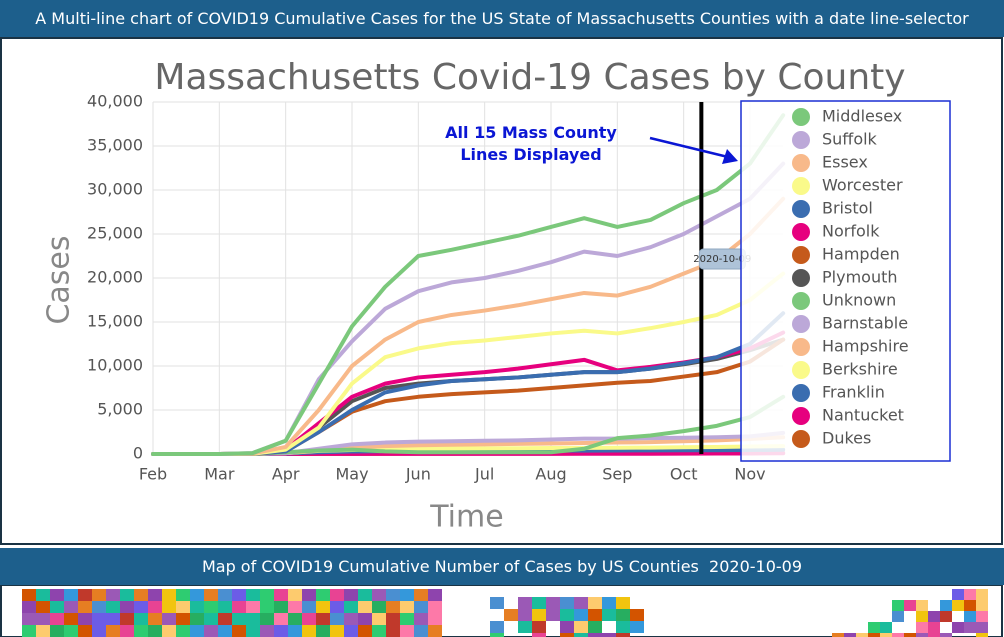 The width and height of the screenshot is (1004, 637). What do you see at coordinates (115, 189) in the screenshot?
I see `y-tick-label: 30,000` at bounding box center [115, 189].